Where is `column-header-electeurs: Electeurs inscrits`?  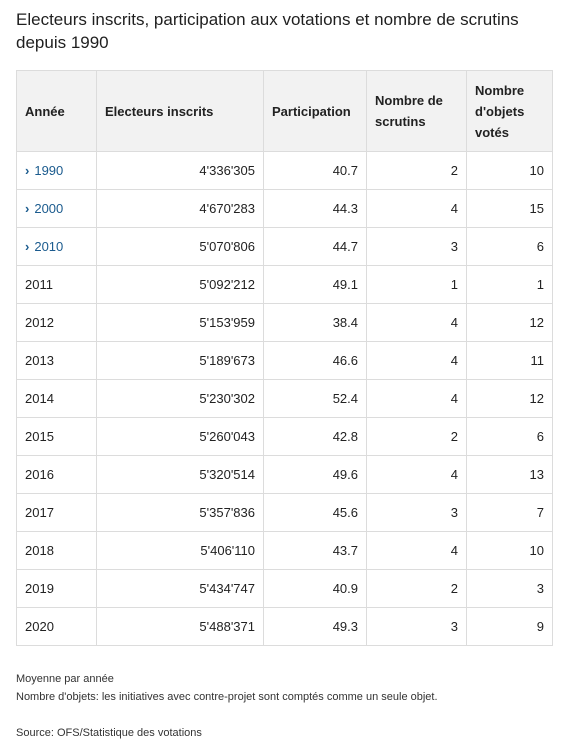
column-header-electeurs: Electeurs inscrits is located at coordinates (180, 111).